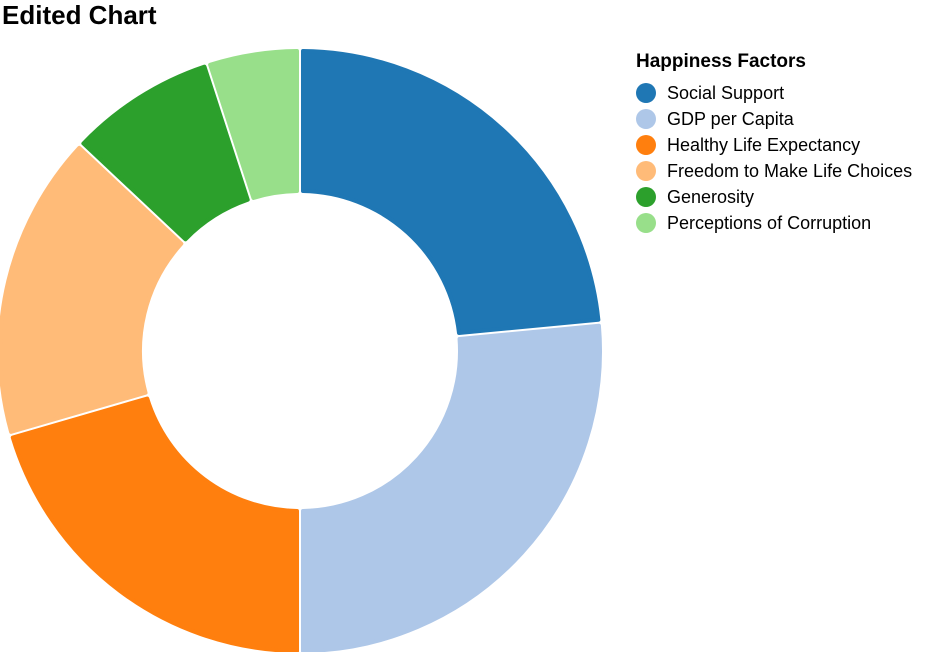 The height and width of the screenshot is (652, 942). What do you see at coordinates (774, 197) in the screenshot?
I see `legend-item: Generosity` at bounding box center [774, 197].